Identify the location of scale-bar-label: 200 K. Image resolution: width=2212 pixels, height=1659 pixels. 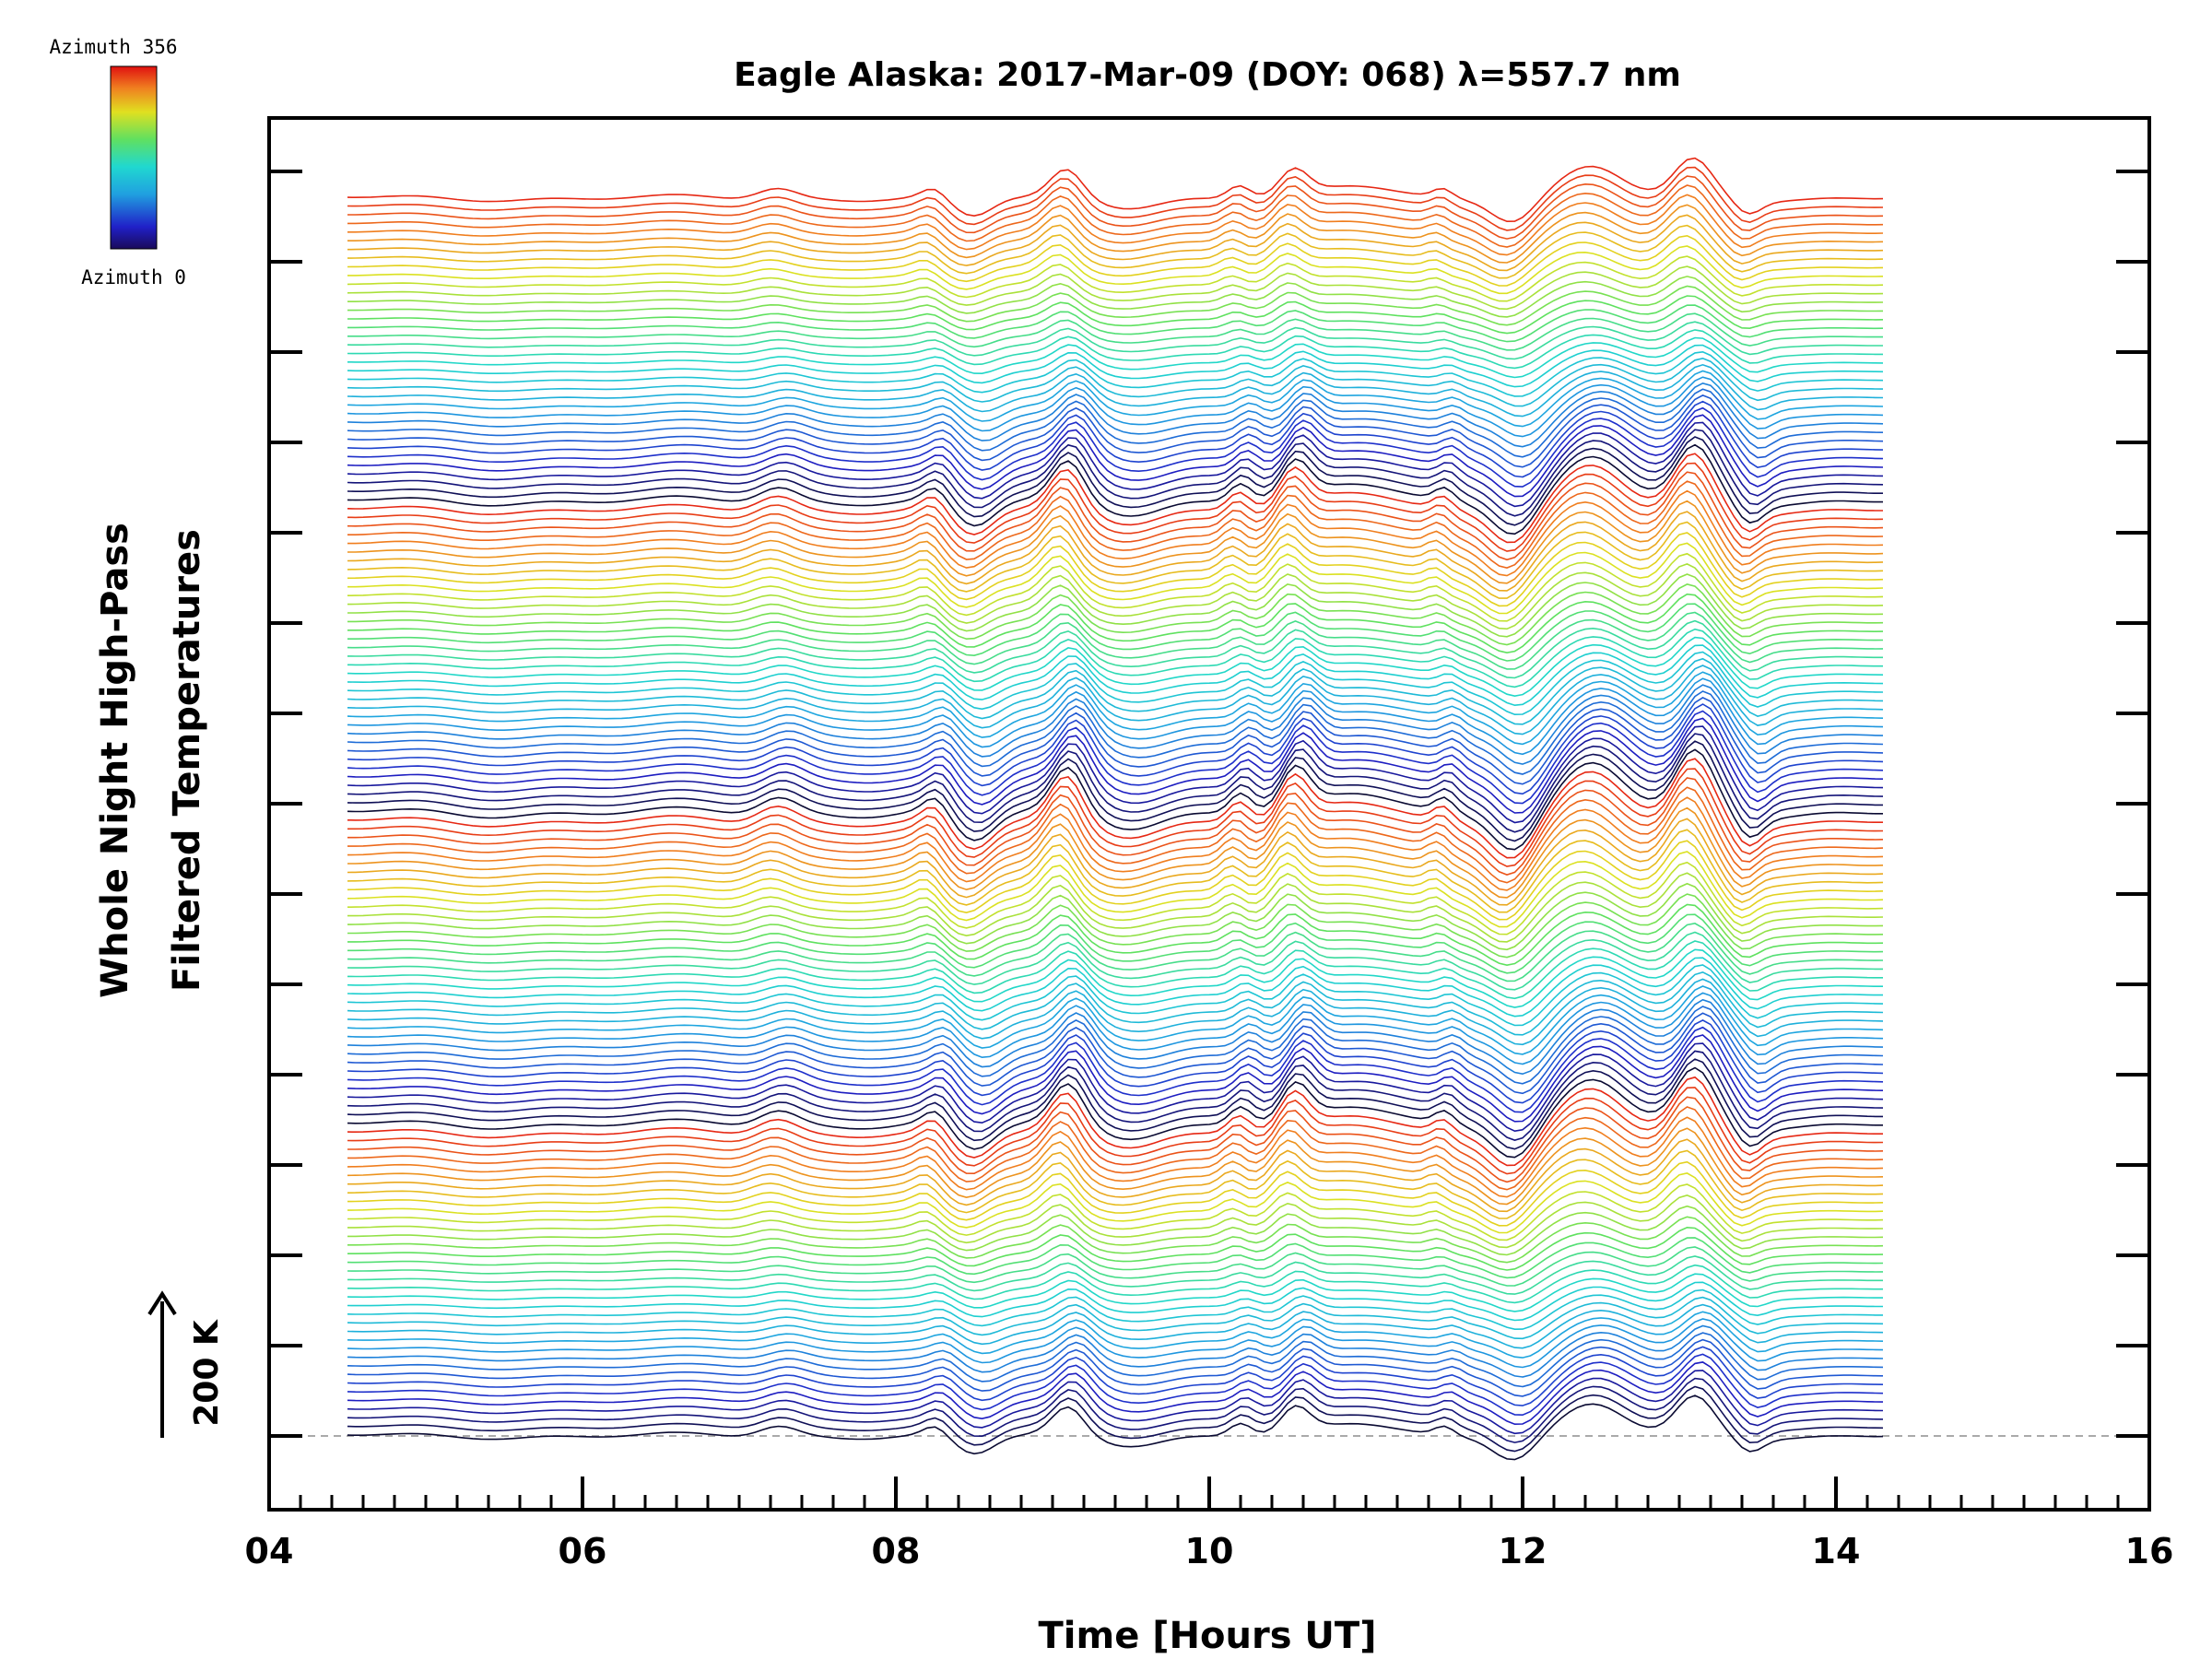
(207, 1373).